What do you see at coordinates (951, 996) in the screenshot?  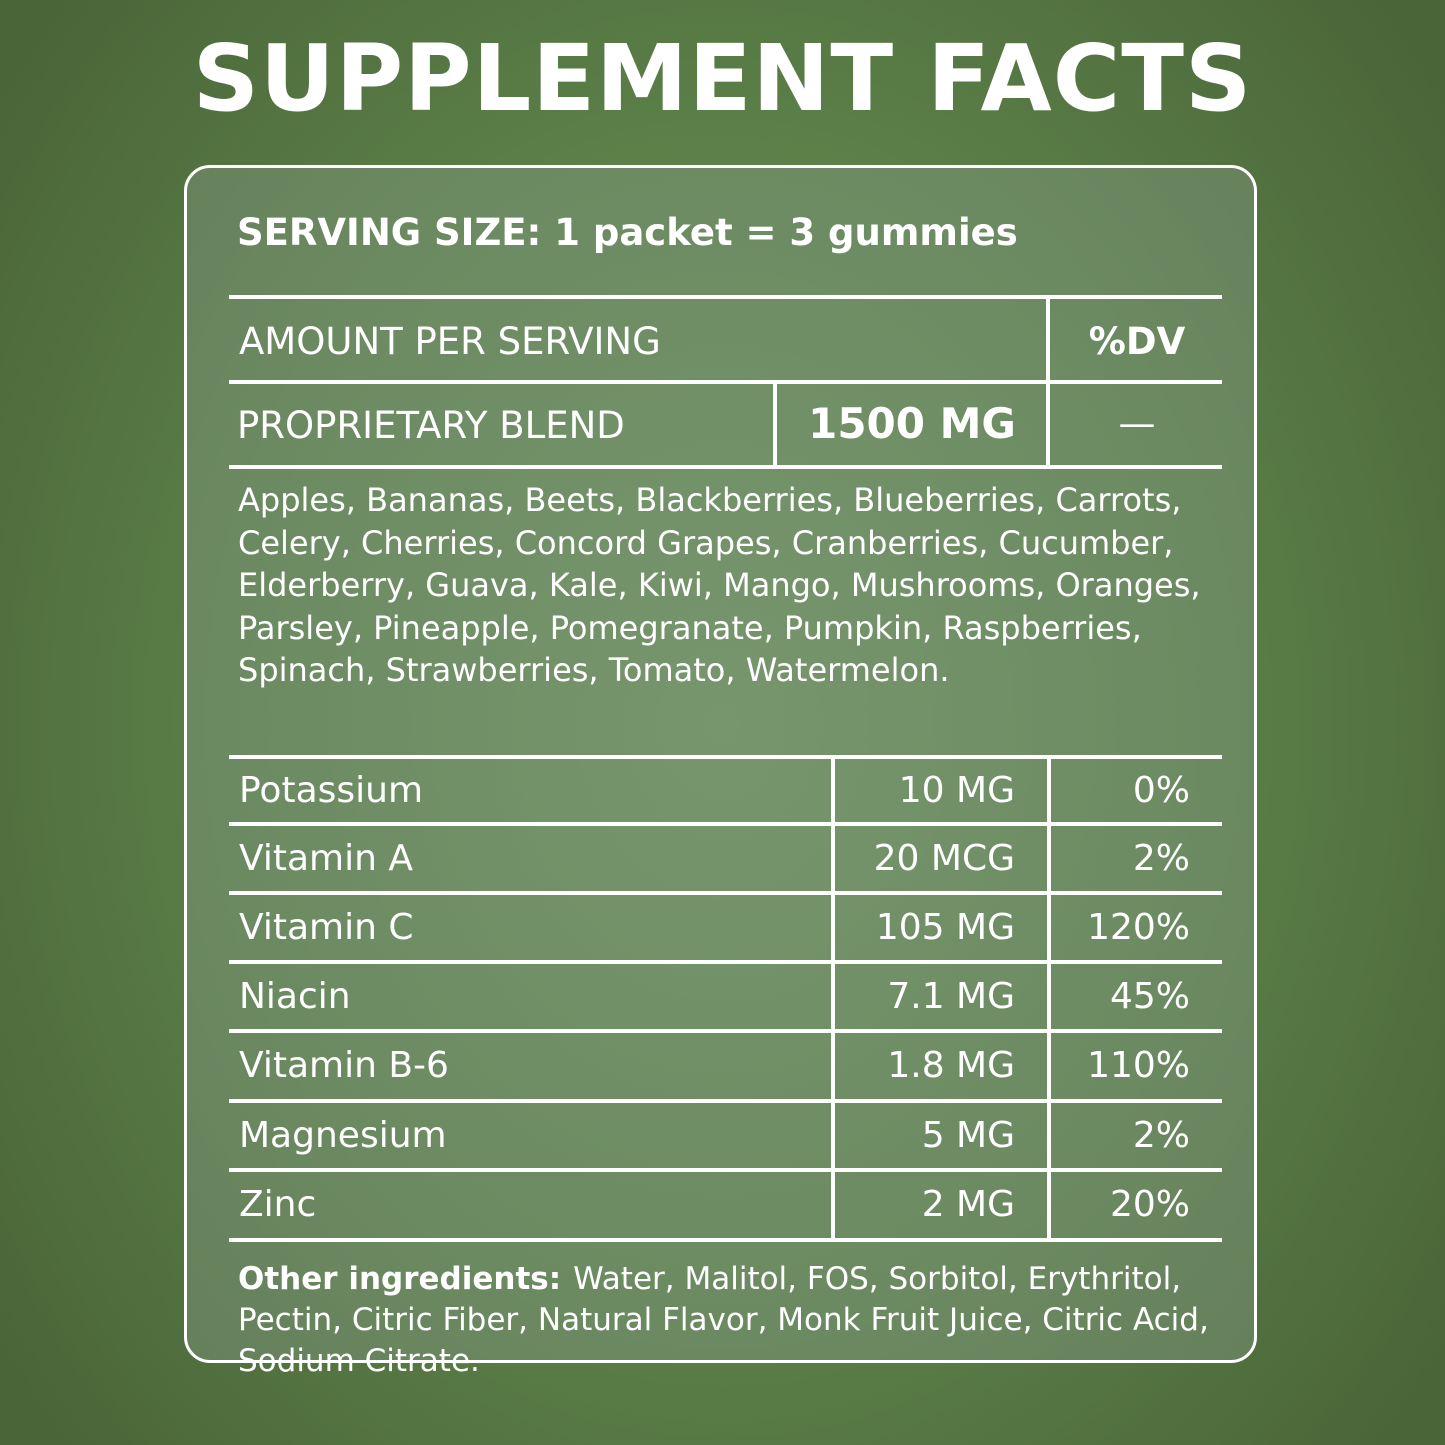 I see `nutrient-amount: 7.1 MG` at bounding box center [951, 996].